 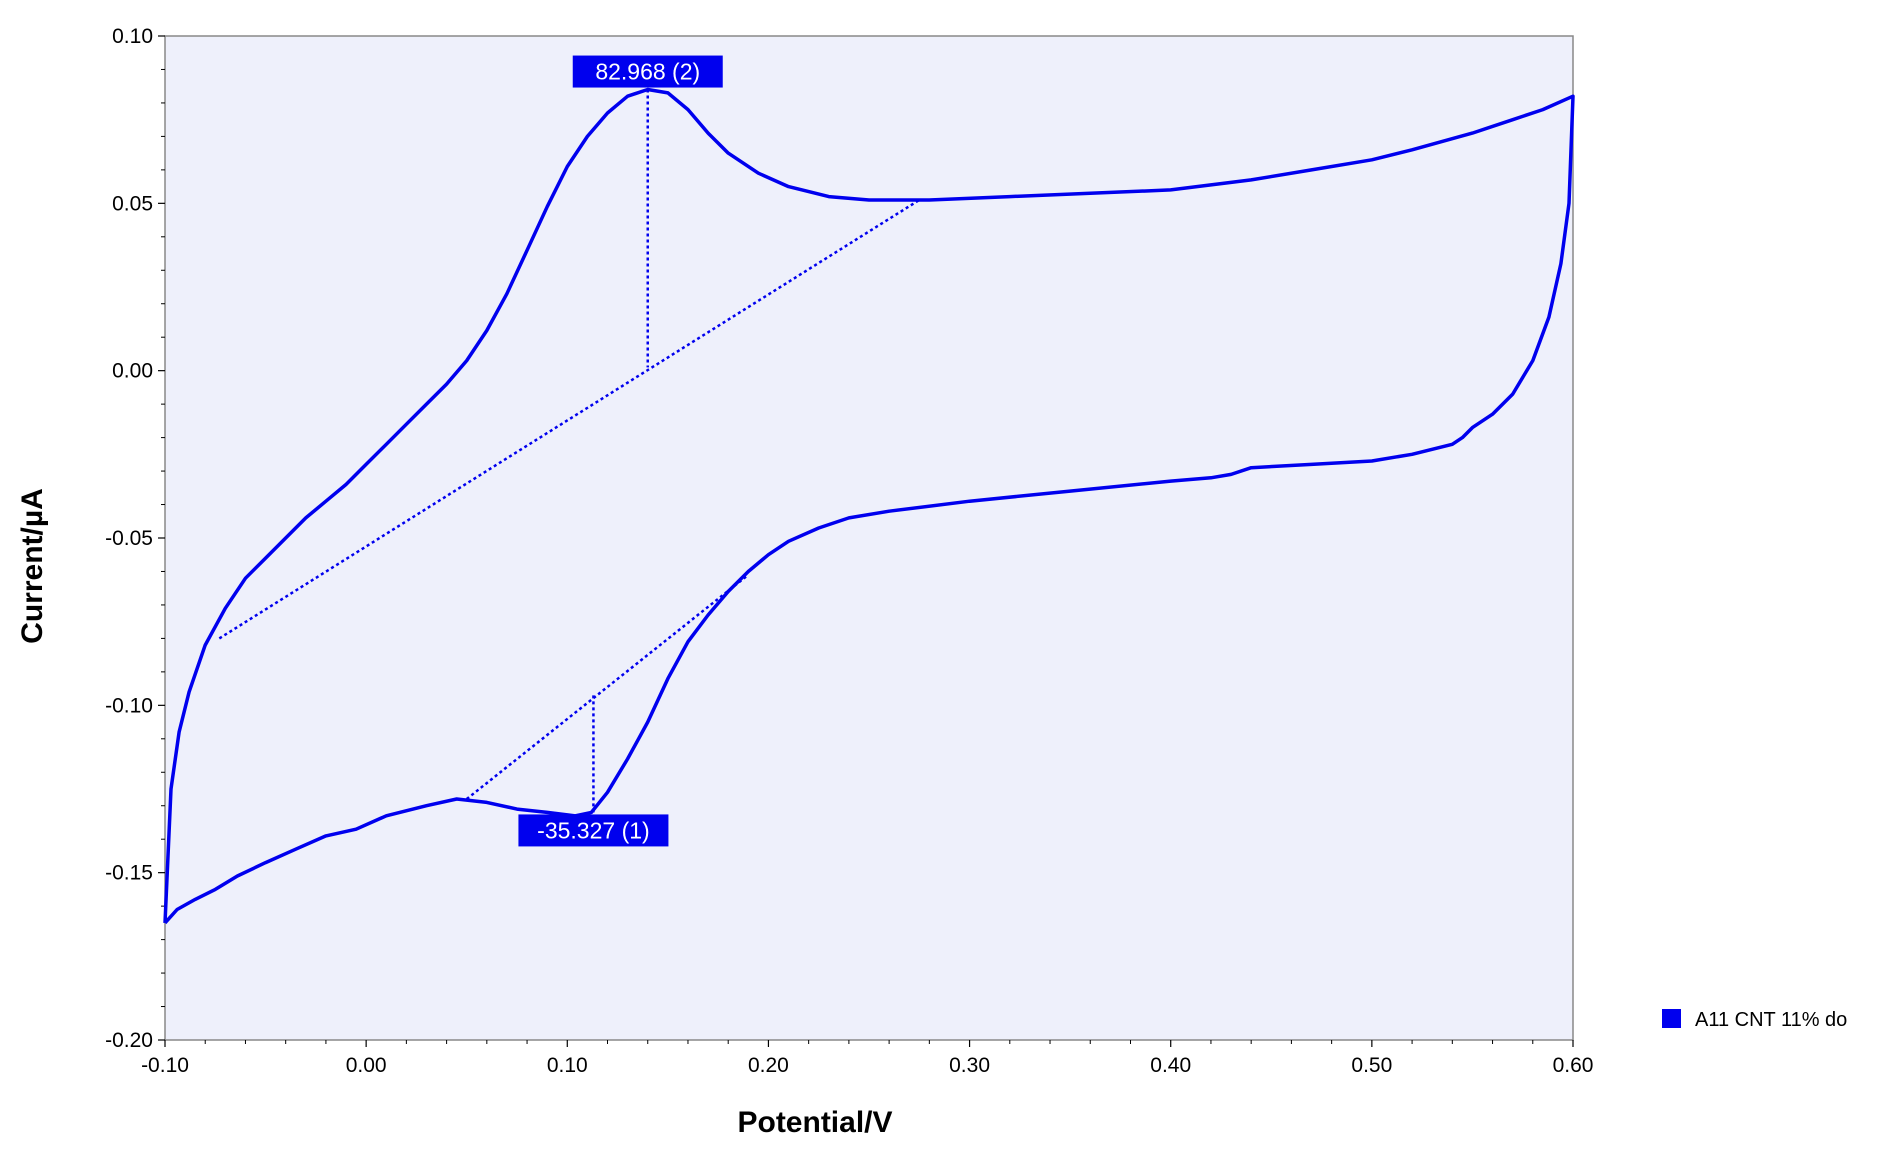 I want to click on x-tick-label: 0.20, so click(x=768, y=1065).